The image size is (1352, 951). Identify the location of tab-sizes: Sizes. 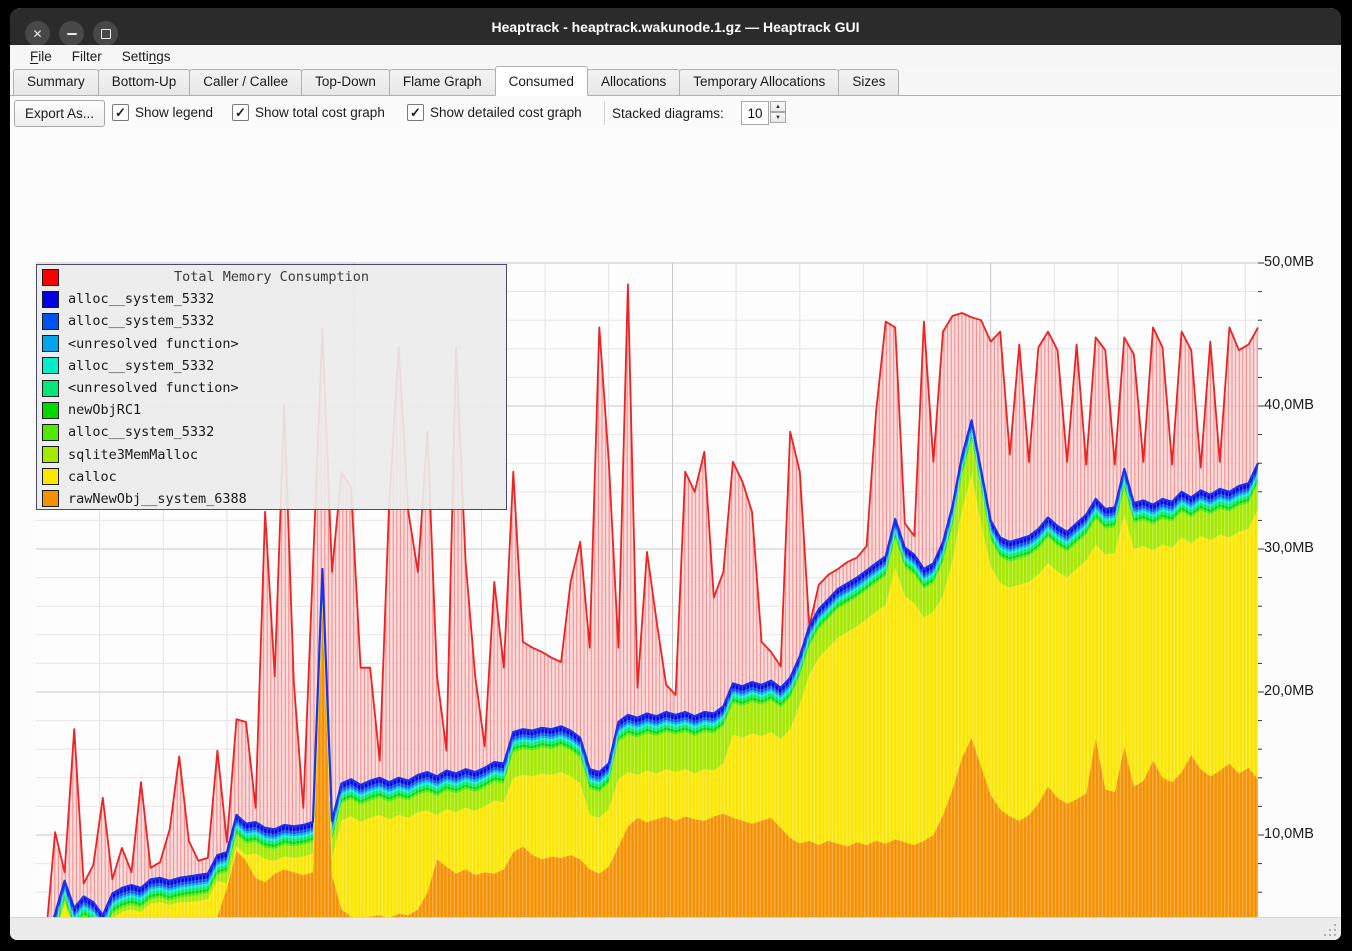
(869, 82).